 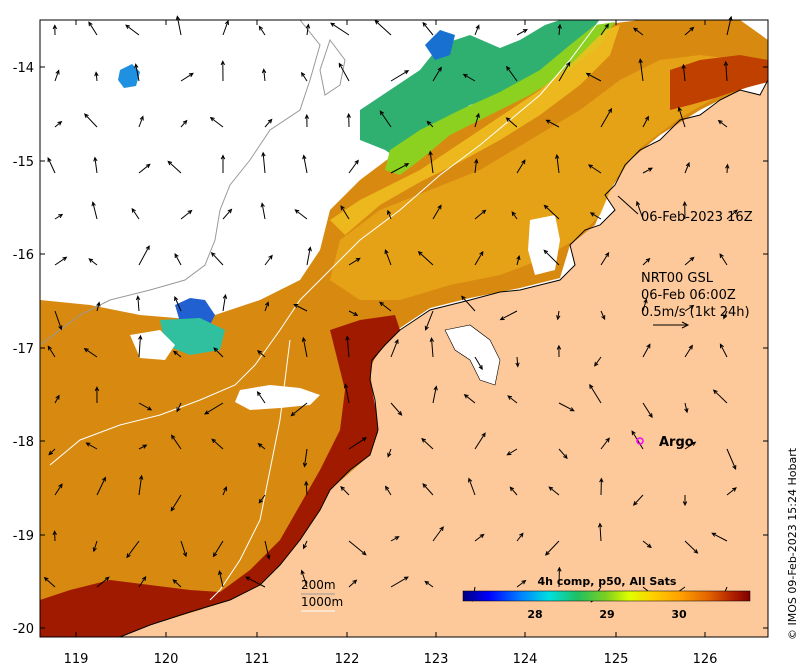 What do you see at coordinates (23, 349) in the screenshot?
I see `y-tick-label: -17` at bounding box center [23, 349].